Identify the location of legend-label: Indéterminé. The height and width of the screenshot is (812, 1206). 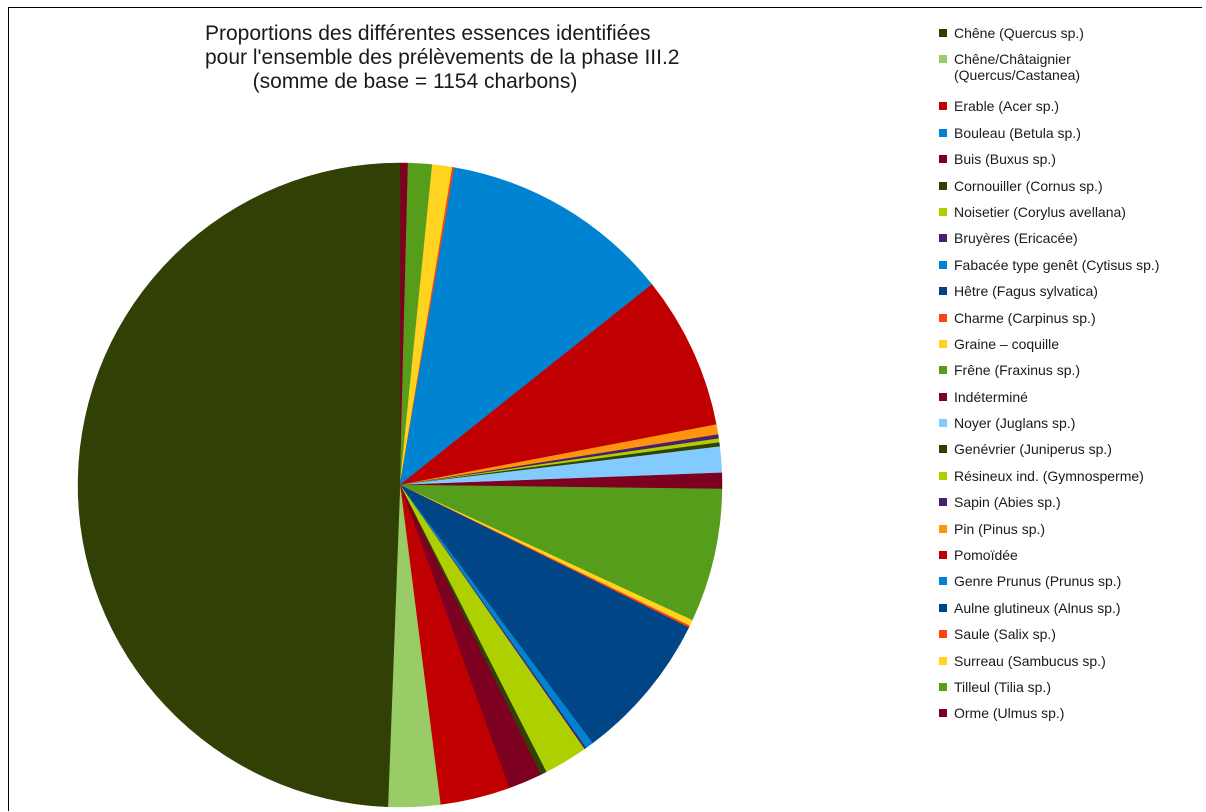
(991, 396).